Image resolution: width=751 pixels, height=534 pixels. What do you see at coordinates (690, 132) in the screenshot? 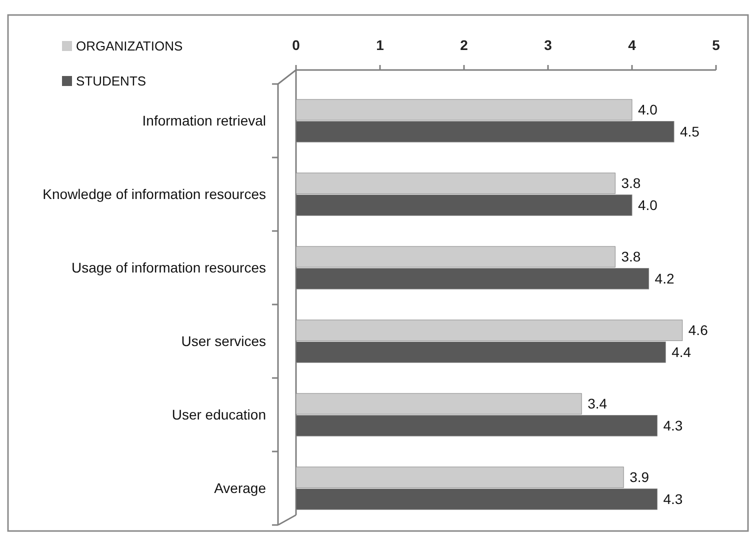
I see `data-label: 4.5` at bounding box center [690, 132].